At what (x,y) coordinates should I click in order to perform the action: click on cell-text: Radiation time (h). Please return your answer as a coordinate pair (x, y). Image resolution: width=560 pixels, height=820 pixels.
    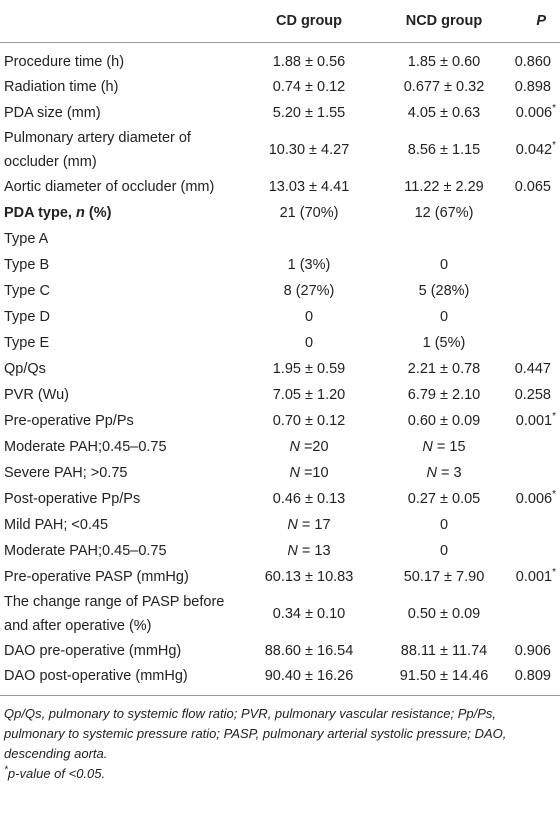
    Looking at the image, I should click on (61, 87).